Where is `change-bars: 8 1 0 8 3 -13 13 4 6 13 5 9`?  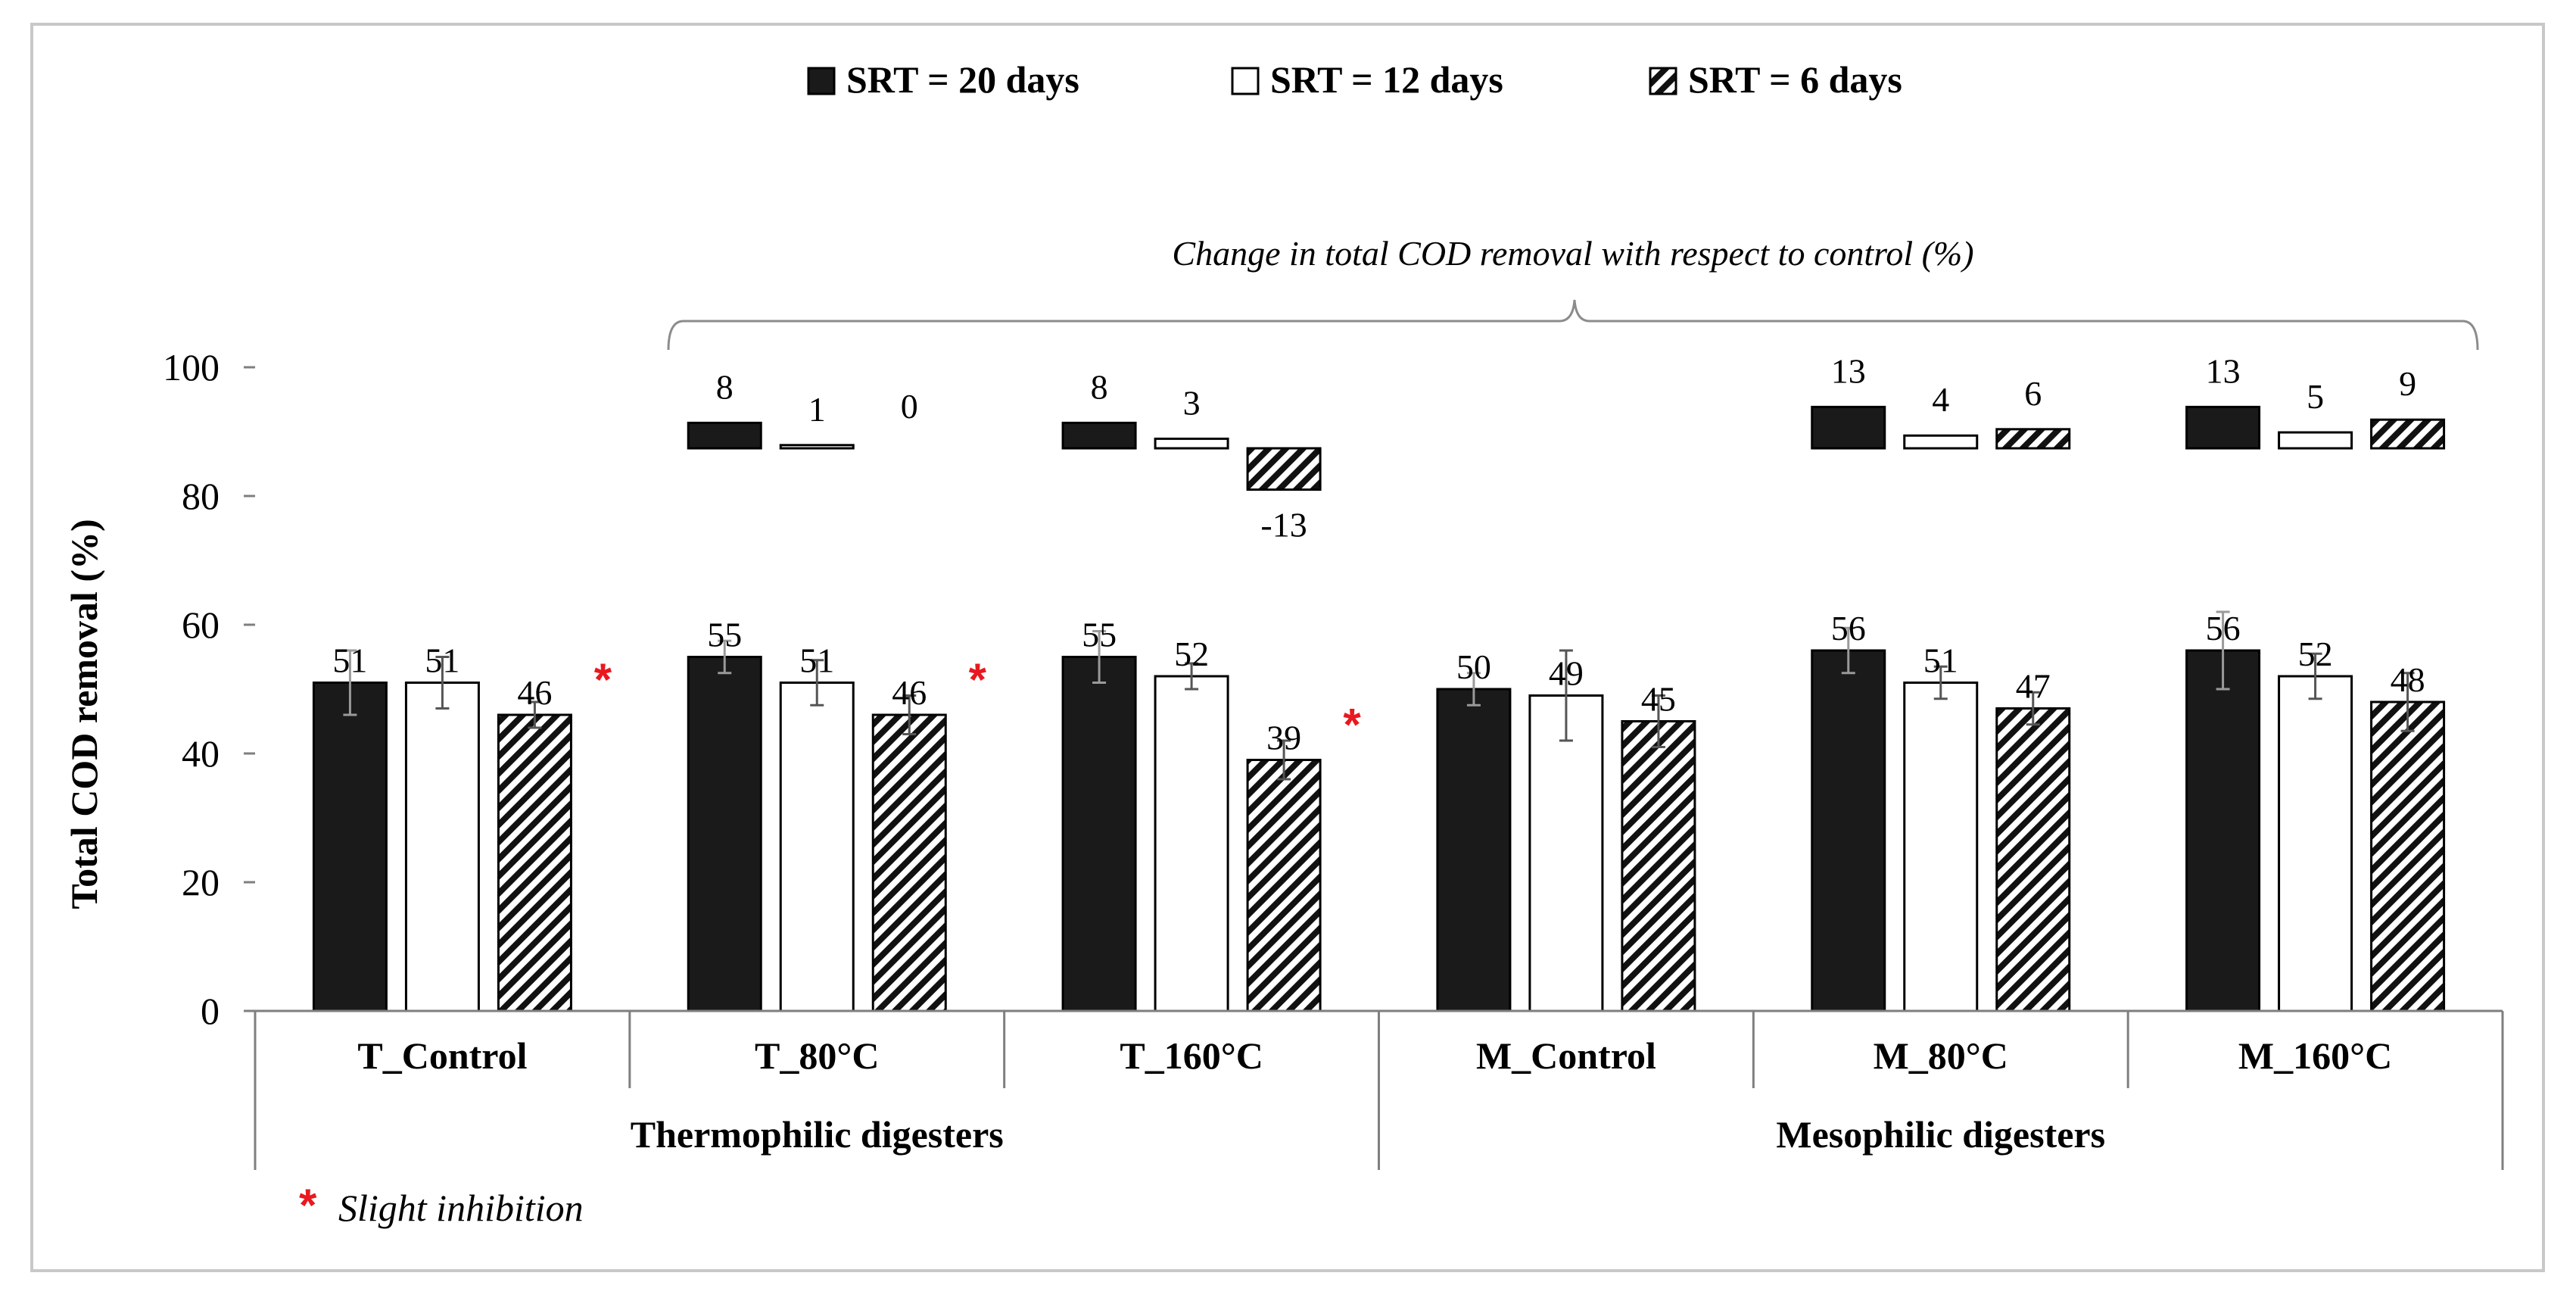
change-bars: 8 1 0 8 3 -13 13 4 6 13 5 9 is located at coordinates (1566, 447).